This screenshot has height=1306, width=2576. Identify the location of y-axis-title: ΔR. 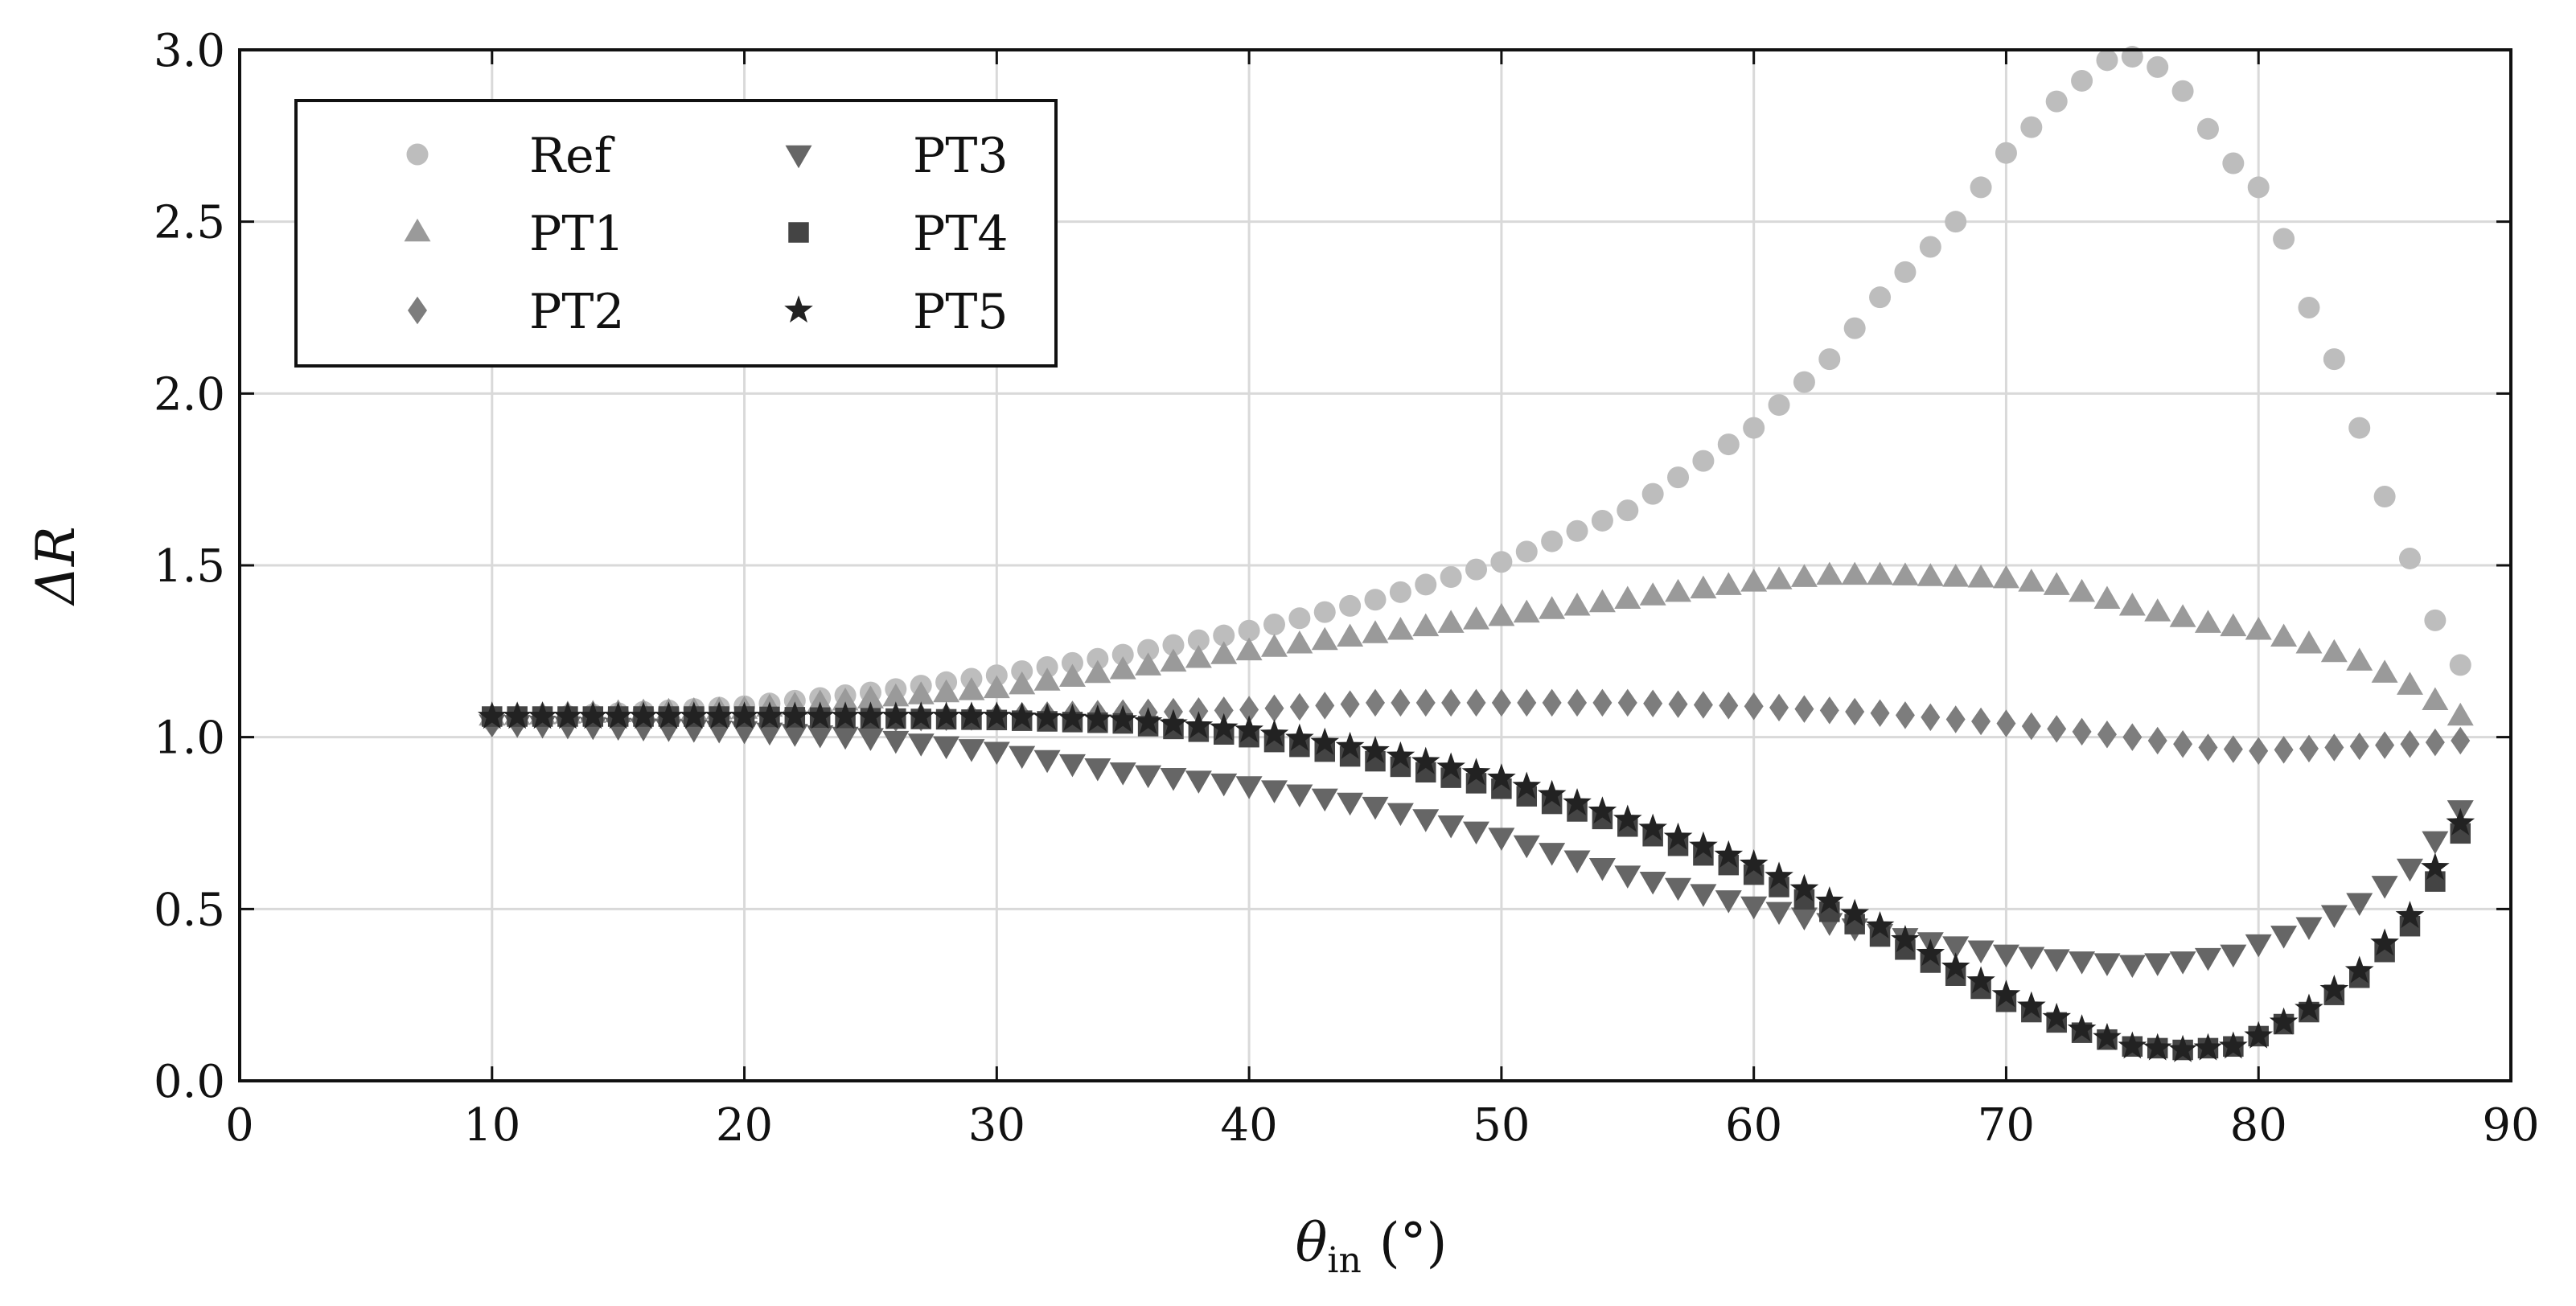
(56, 566).